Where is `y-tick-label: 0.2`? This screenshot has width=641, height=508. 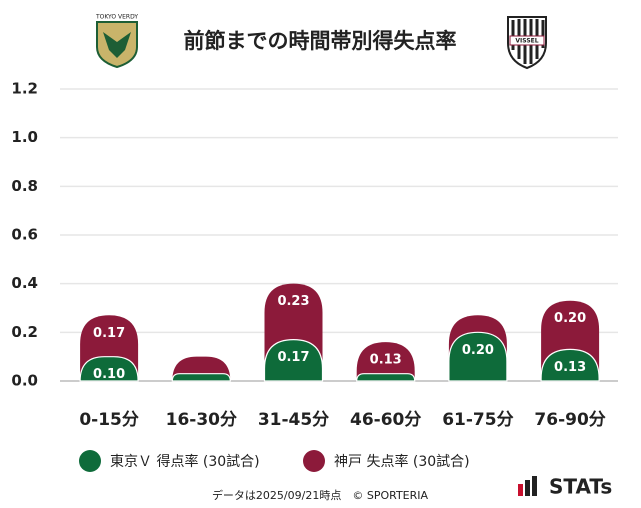
y-tick-label: 0.2 is located at coordinates (24, 332).